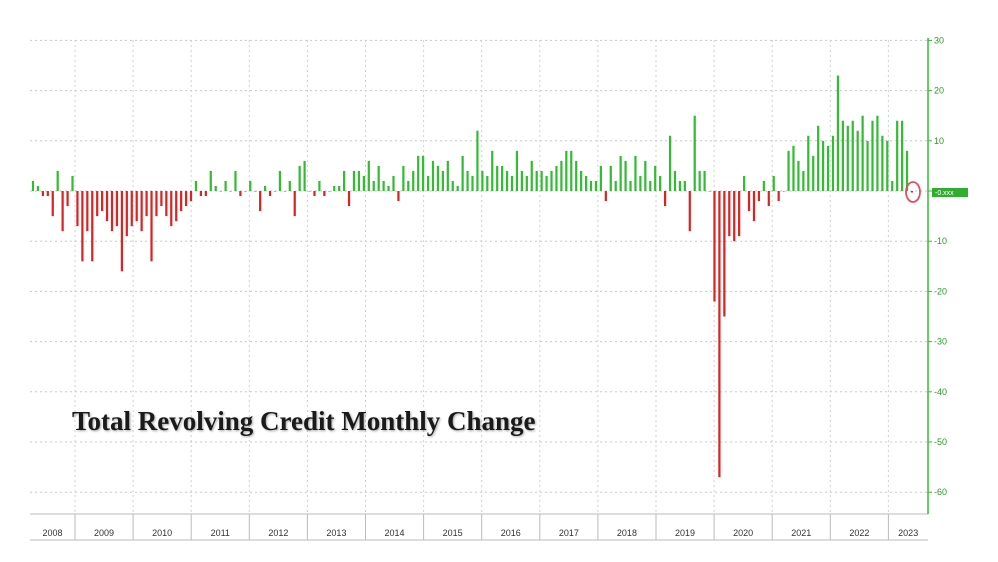 The height and width of the screenshot is (562, 998). Describe the element at coordinates (801, 533) in the screenshot. I see `x-tick-label: 2021` at that location.